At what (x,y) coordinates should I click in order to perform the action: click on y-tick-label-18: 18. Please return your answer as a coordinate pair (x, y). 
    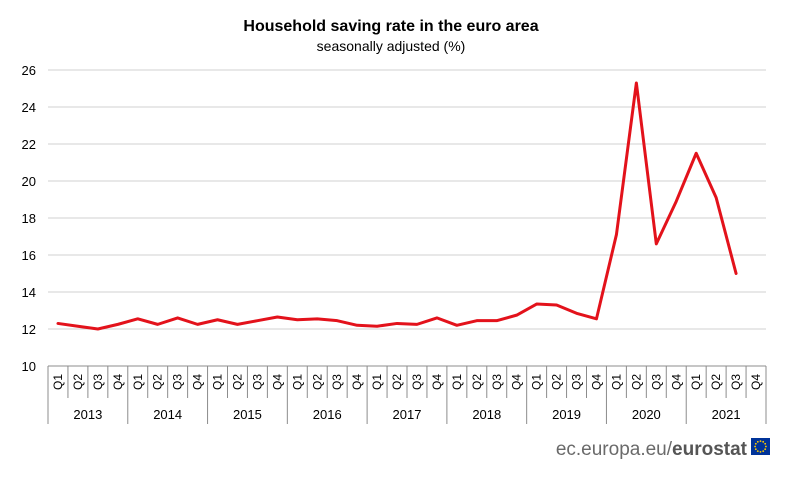
    Looking at the image, I should click on (29, 218).